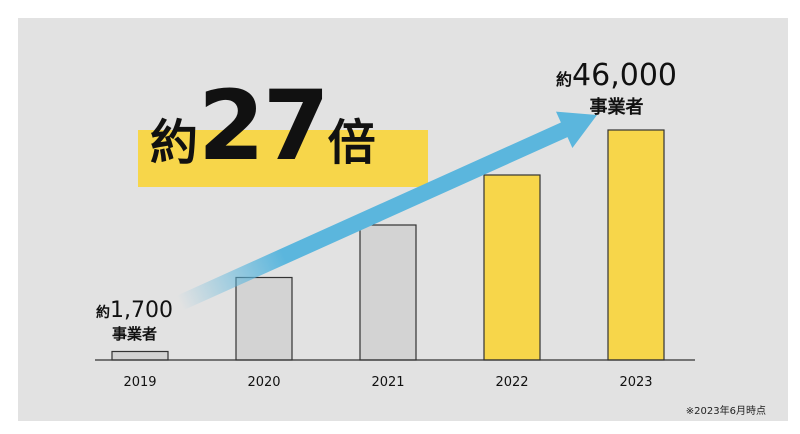 Image resolution: width=800 pixels, height=434 pixels. What do you see at coordinates (635, 382) in the screenshot?
I see `x-tick-2023: 2023` at bounding box center [635, 382].